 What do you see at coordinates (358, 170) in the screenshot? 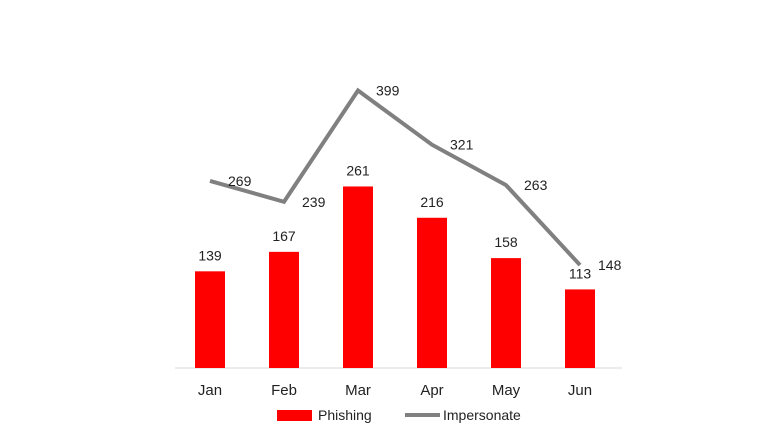
I see `bar-label-mar: 261` at bounding box center [358, 170].